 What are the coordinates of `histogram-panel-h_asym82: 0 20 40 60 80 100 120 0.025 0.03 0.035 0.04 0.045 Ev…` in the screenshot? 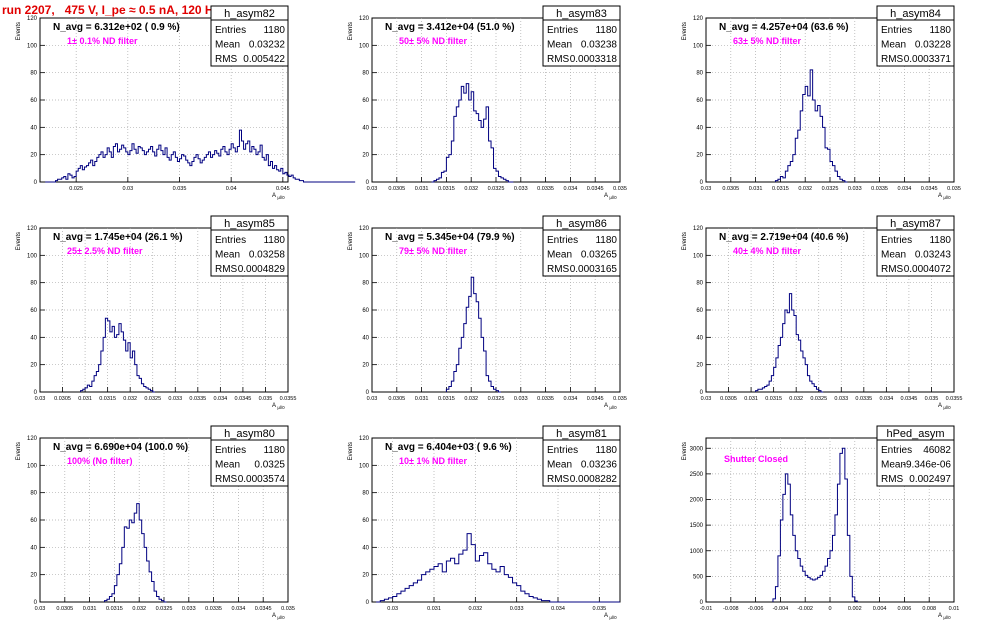 It's located at (186, 102).